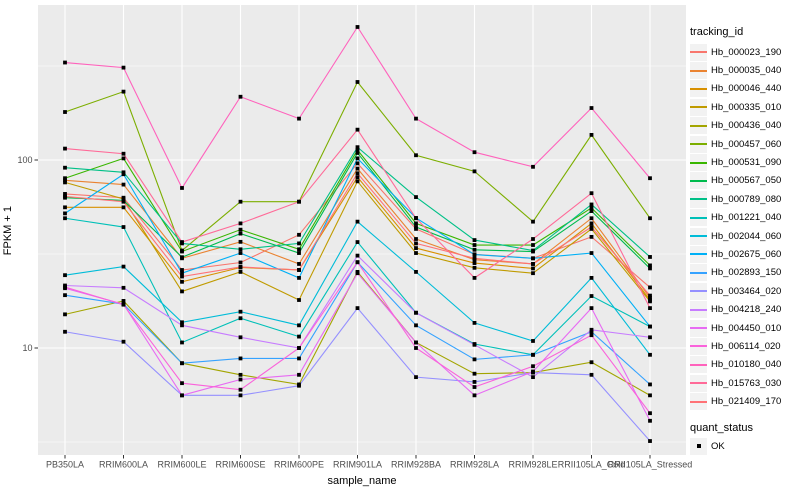 The image size is (800, 500). Describe the element at coordinates (721, 427) in the screenshot. I see `legend-title-quant-status: quant_status` at that location.